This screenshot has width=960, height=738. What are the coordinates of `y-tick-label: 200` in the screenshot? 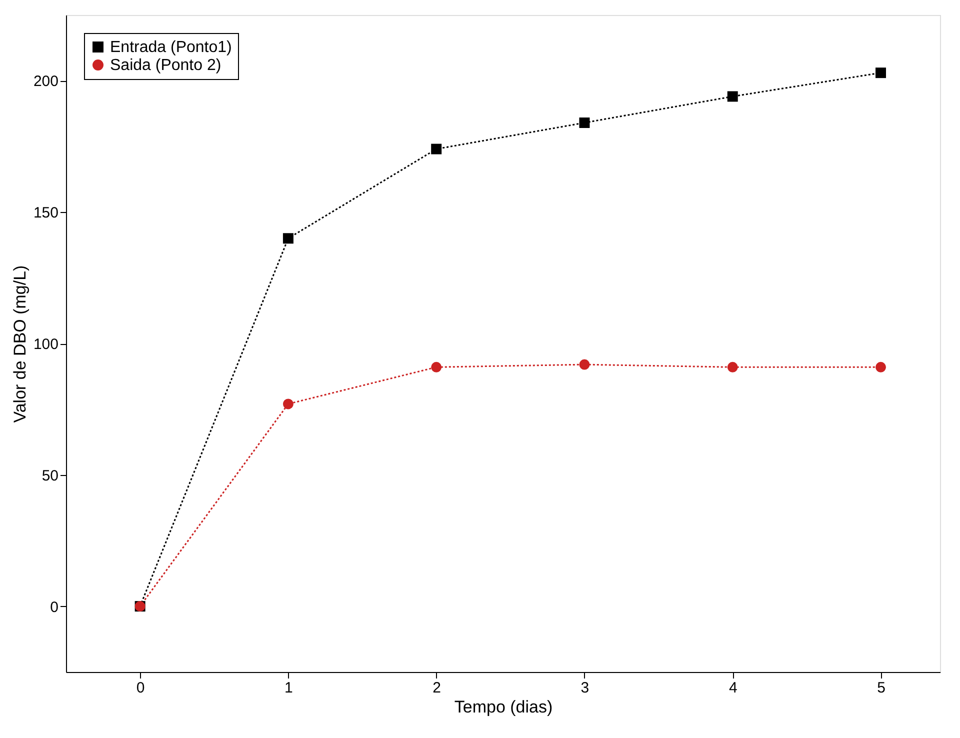 It's located at (45, 81).